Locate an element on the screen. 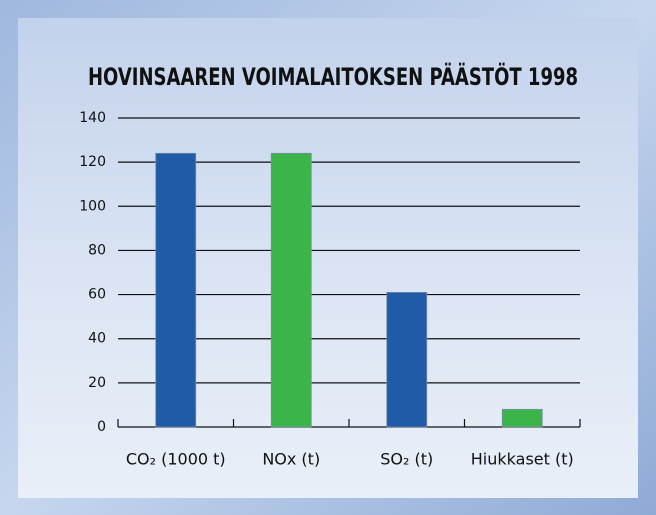  x-tick-label: Hiukkaset (t) is located at coordinates (522, 459).